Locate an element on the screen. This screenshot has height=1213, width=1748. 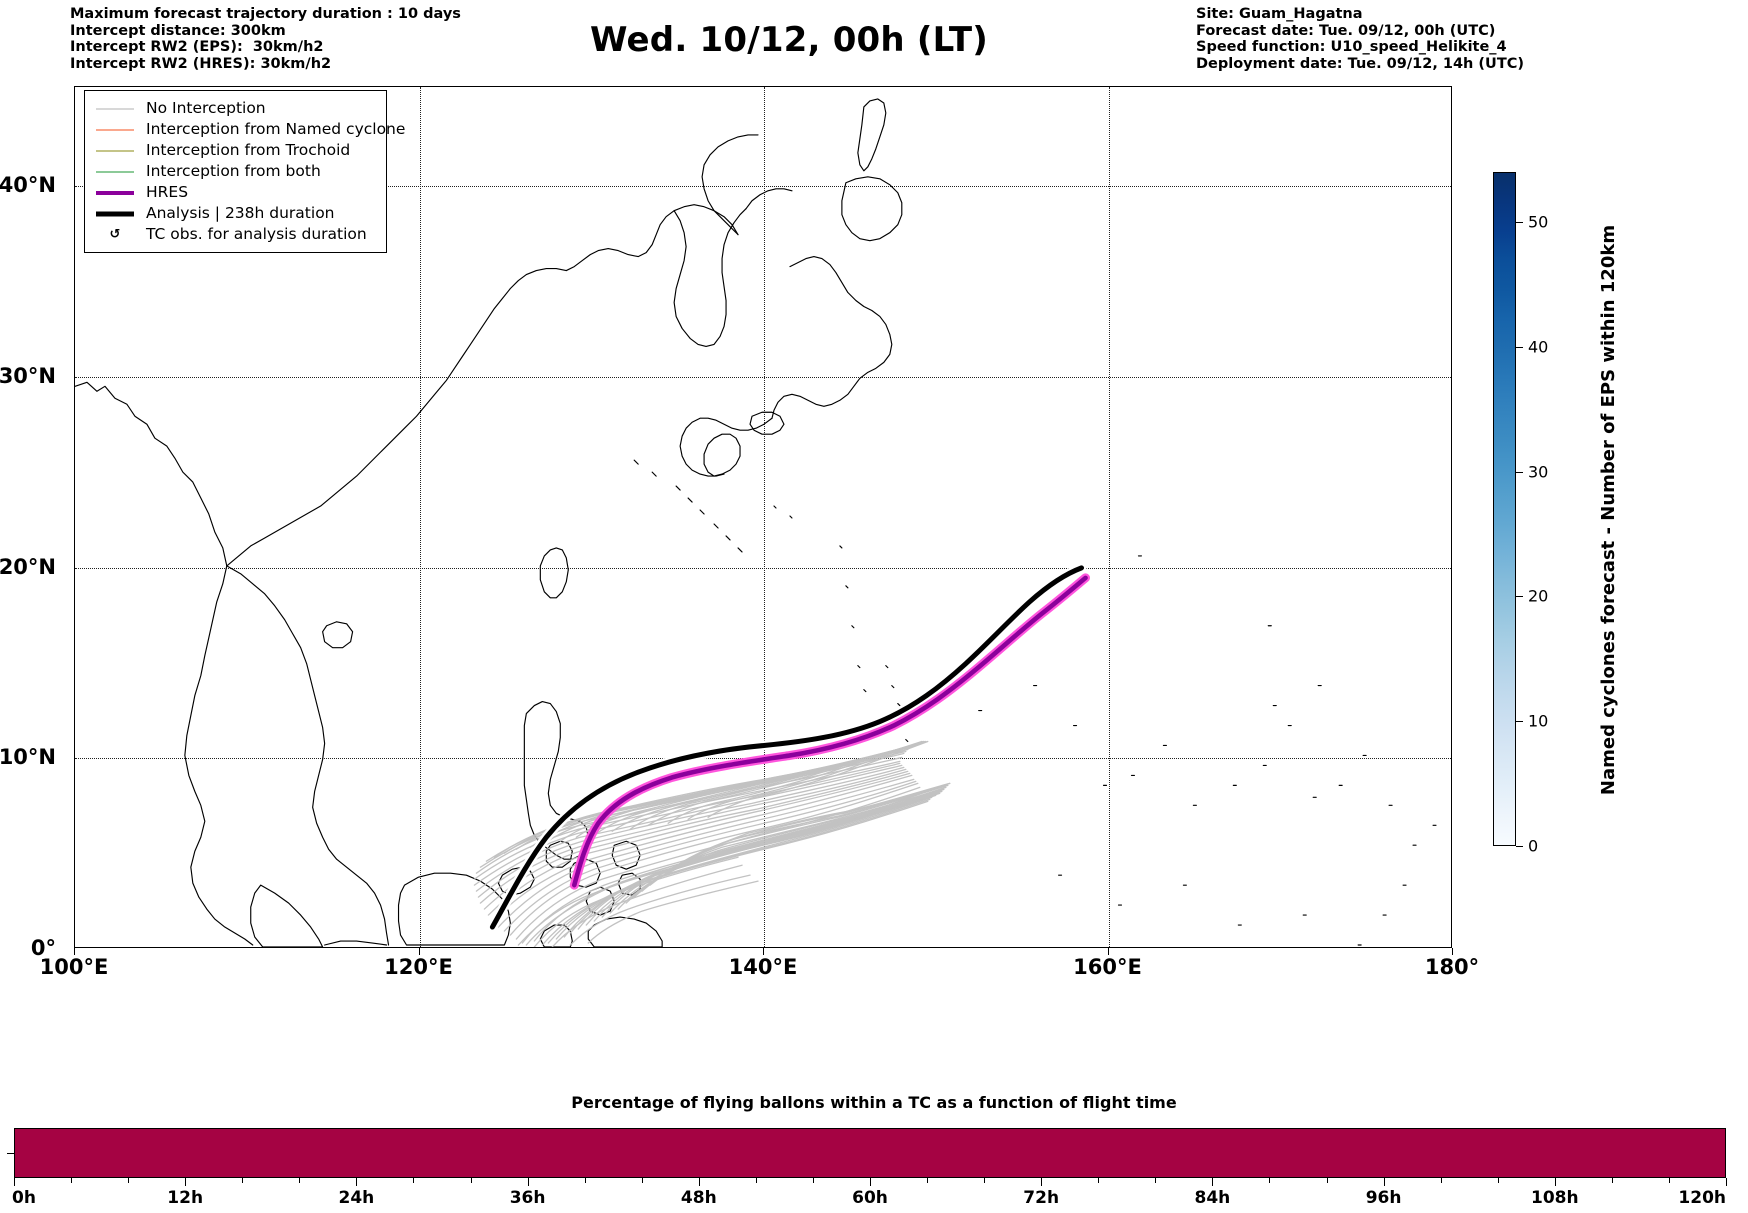
colorbar is located at coordinates (1504, 509).